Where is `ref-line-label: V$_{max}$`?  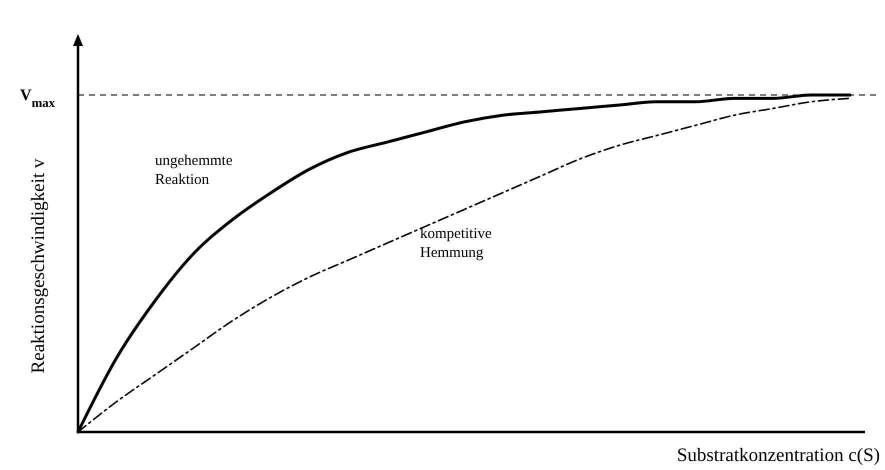 ref-line-label: V$_{max}$ is located at coordinates (38, 98).